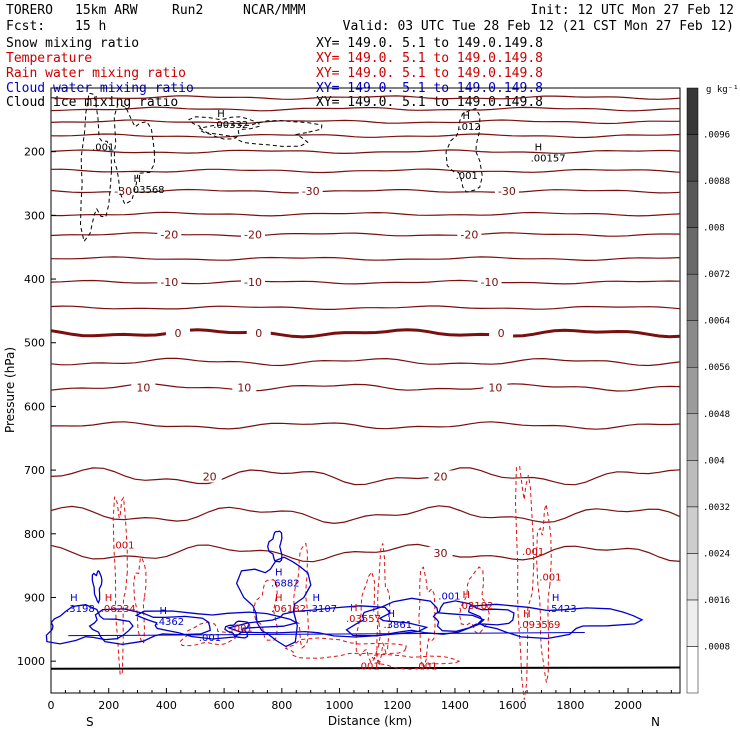  Describe the element at coordinates (716, 554) in the screenshot. I see `colorbar-level: .0024` at that location.